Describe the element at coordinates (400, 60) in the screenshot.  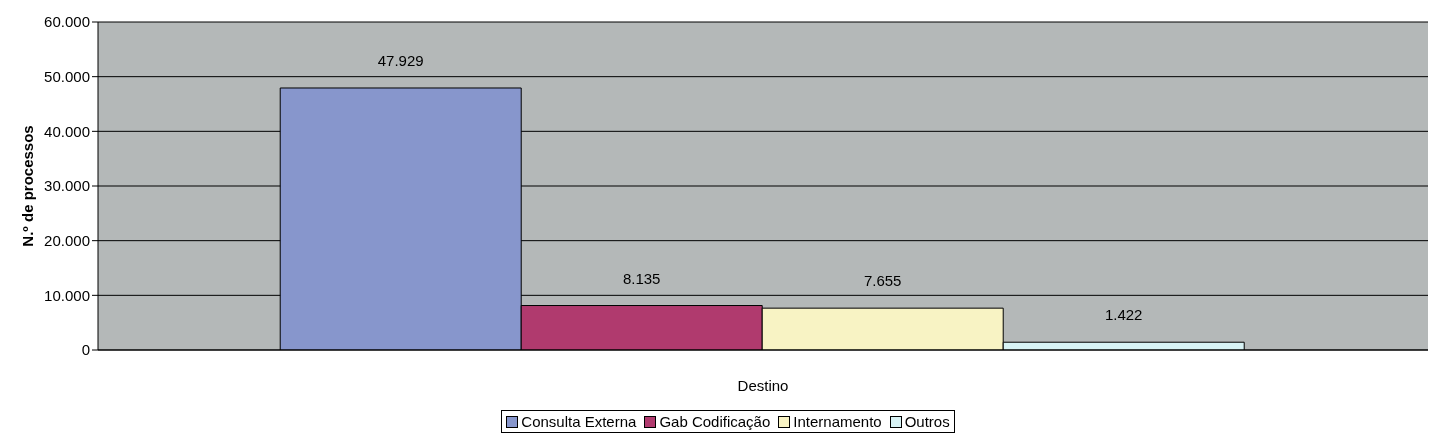
I see `data-label: 47.929` at that location.